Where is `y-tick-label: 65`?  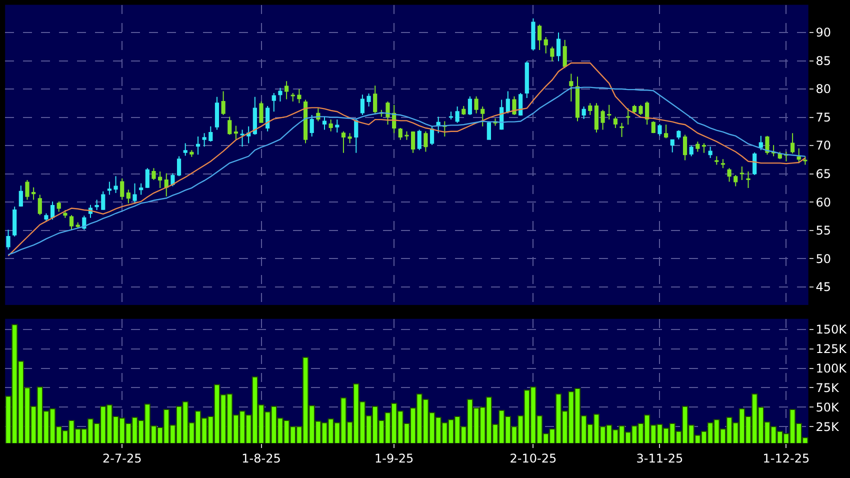 y-tick-label: 65 is located at coordinates (824, 174).